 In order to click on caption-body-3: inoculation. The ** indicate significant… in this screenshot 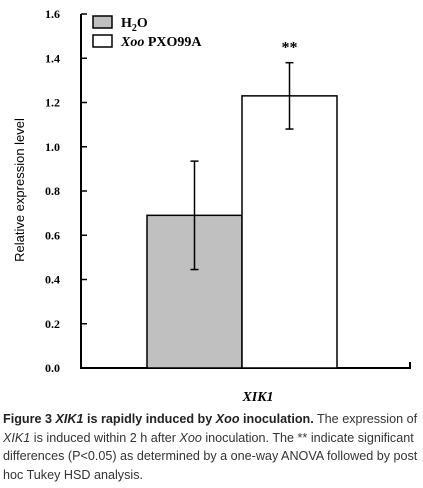, I will do `click(210, 456)`.